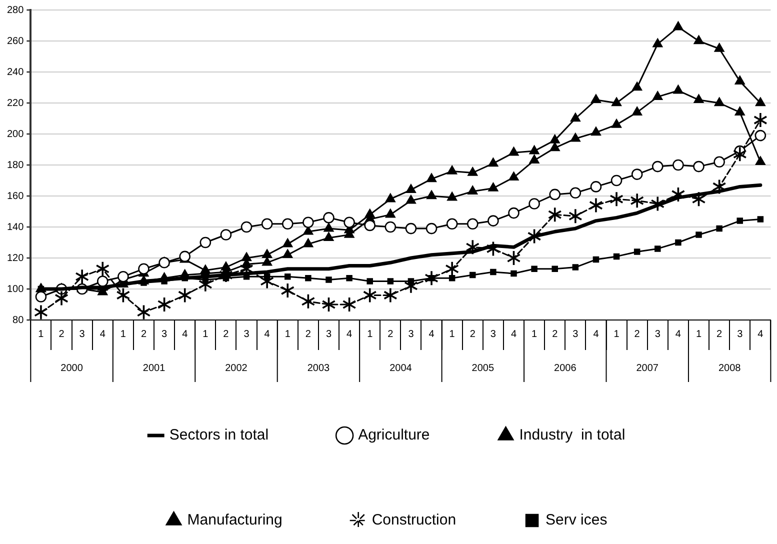 The width and height of the screenshot is (777, 544). What do you see at coordinates (730, 368) in the screenshot?
I see `text: 2008` at bounding box center [730, 368].